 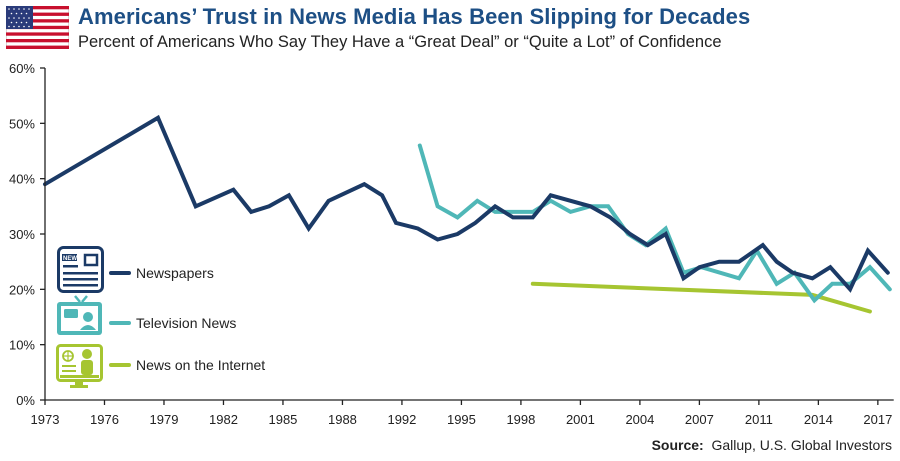 I want to click on y-tick-label: 30%, so click(x=22, y=234).